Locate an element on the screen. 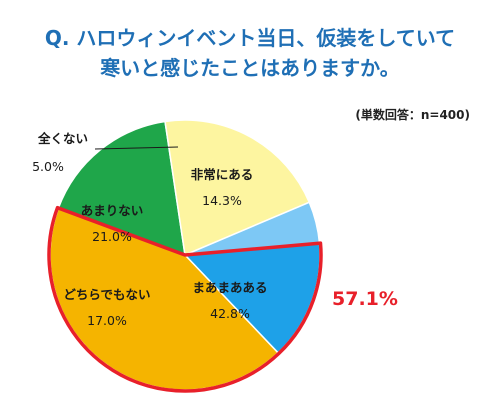  slice-label-hijou-ni-aru: 非常にある is located at coordinates (222, 174).